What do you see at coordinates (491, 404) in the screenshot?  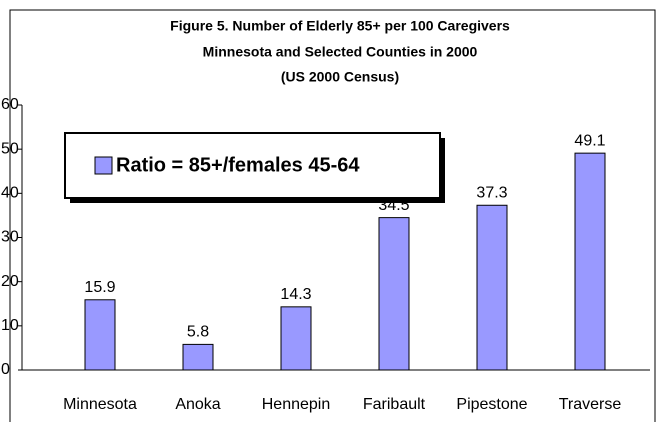 I see `x-tick-label: Pipestone` at bounding box center [491, 404].